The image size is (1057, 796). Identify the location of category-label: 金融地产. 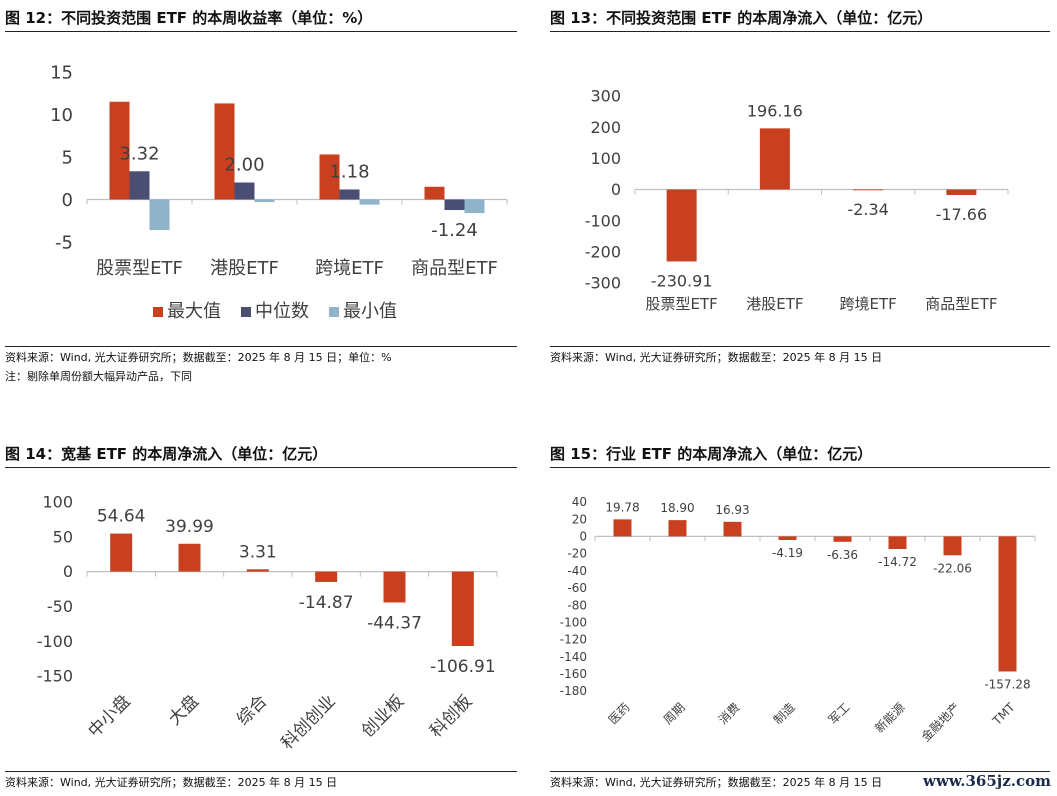
(940, 722).